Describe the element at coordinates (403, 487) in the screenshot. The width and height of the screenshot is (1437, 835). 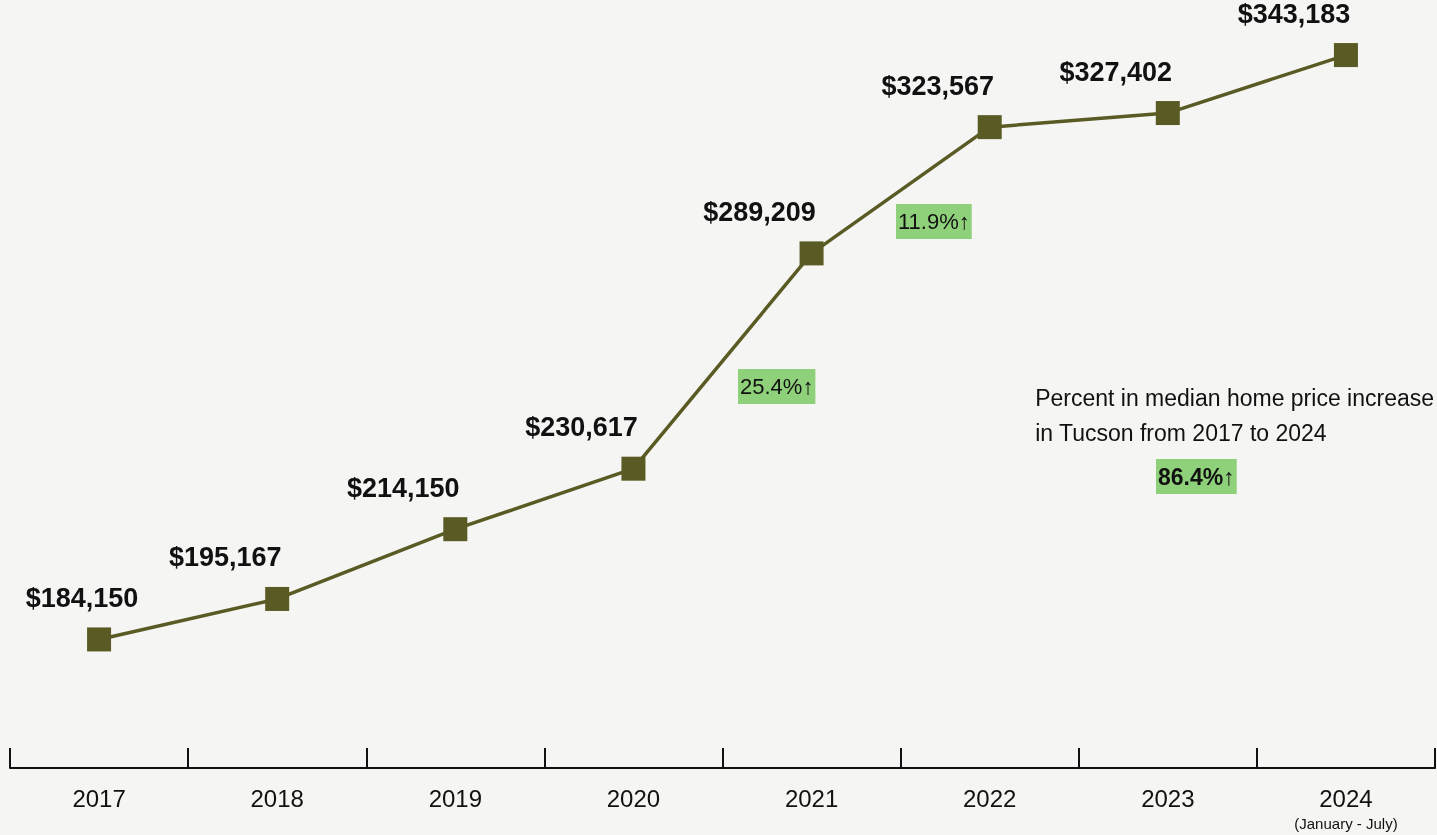
I see `data-label: $214,150` at that location.